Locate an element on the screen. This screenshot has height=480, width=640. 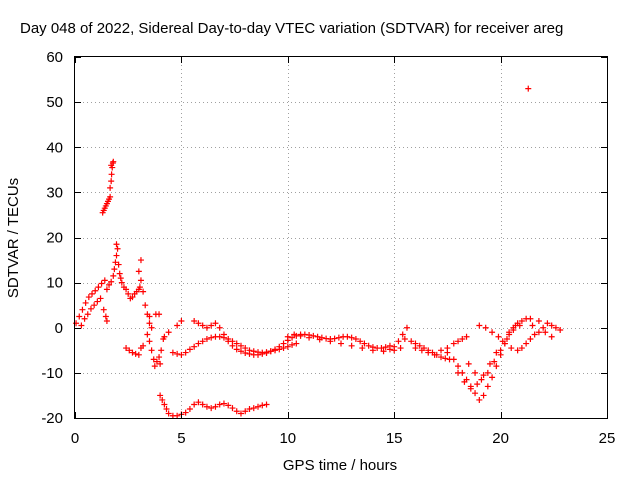
x-tick-label: 25 is located at coordinates (607, 438).